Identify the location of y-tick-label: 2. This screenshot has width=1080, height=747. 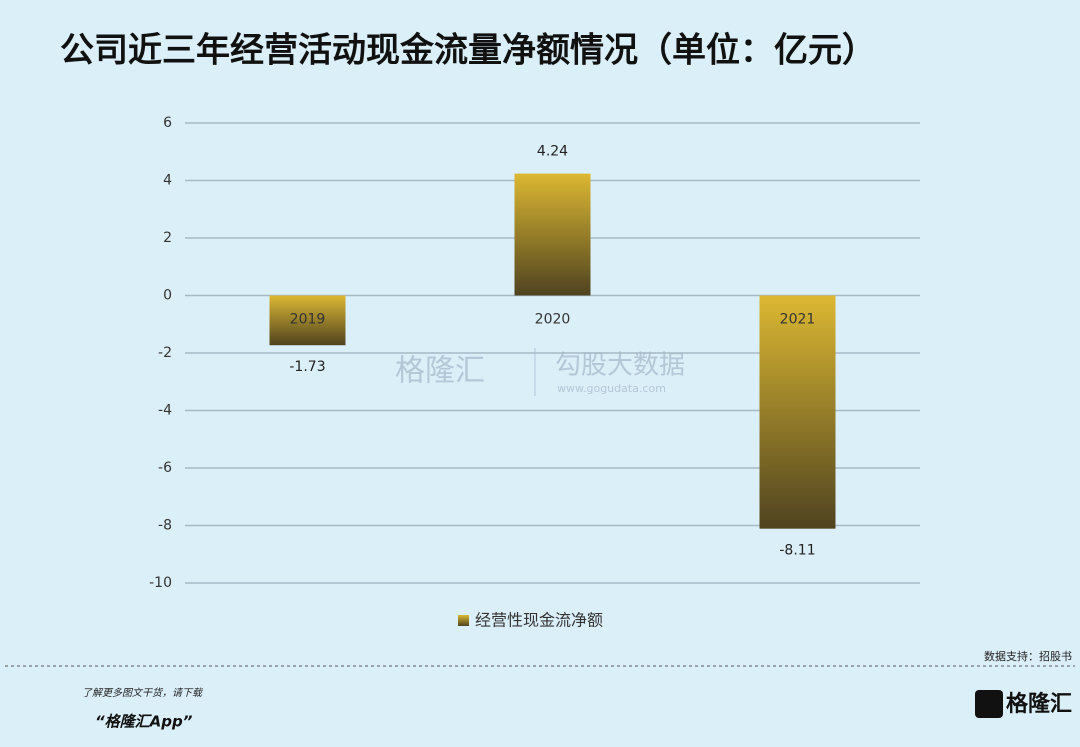
(167, 238).